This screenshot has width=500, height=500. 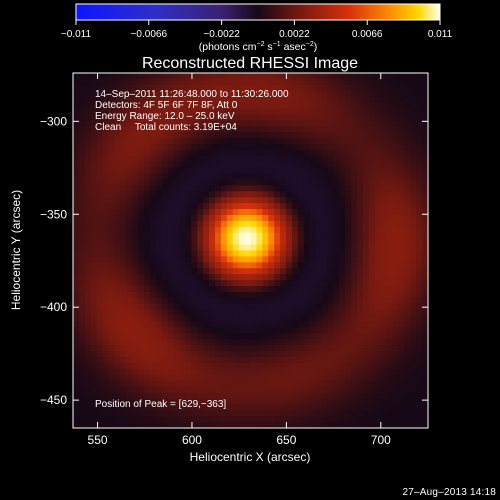 I want to click on colorbar-tick-label: −0.0066, so click(x=149, y=34).